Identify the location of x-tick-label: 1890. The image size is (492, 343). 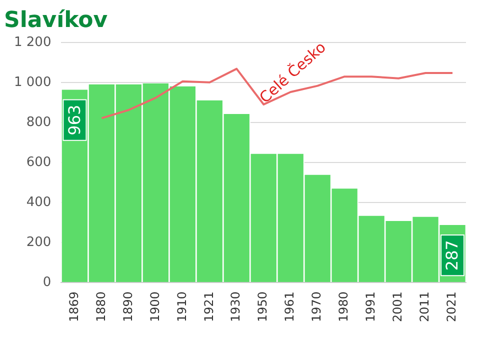
(127, 306).